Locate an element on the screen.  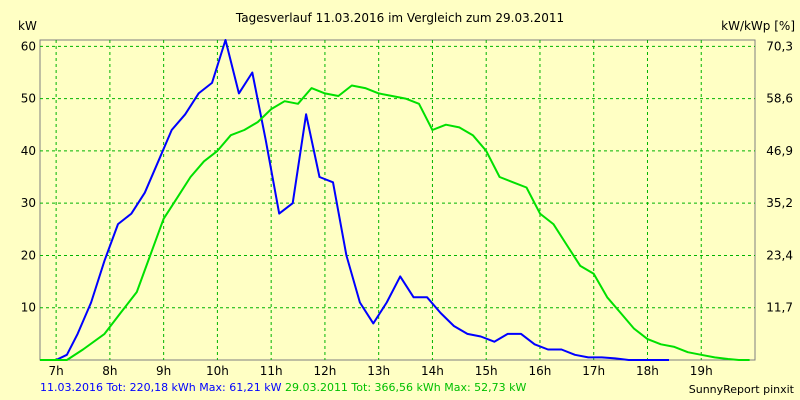
y-tick-label-right: 70,3 is located at coordinates (779, 46).